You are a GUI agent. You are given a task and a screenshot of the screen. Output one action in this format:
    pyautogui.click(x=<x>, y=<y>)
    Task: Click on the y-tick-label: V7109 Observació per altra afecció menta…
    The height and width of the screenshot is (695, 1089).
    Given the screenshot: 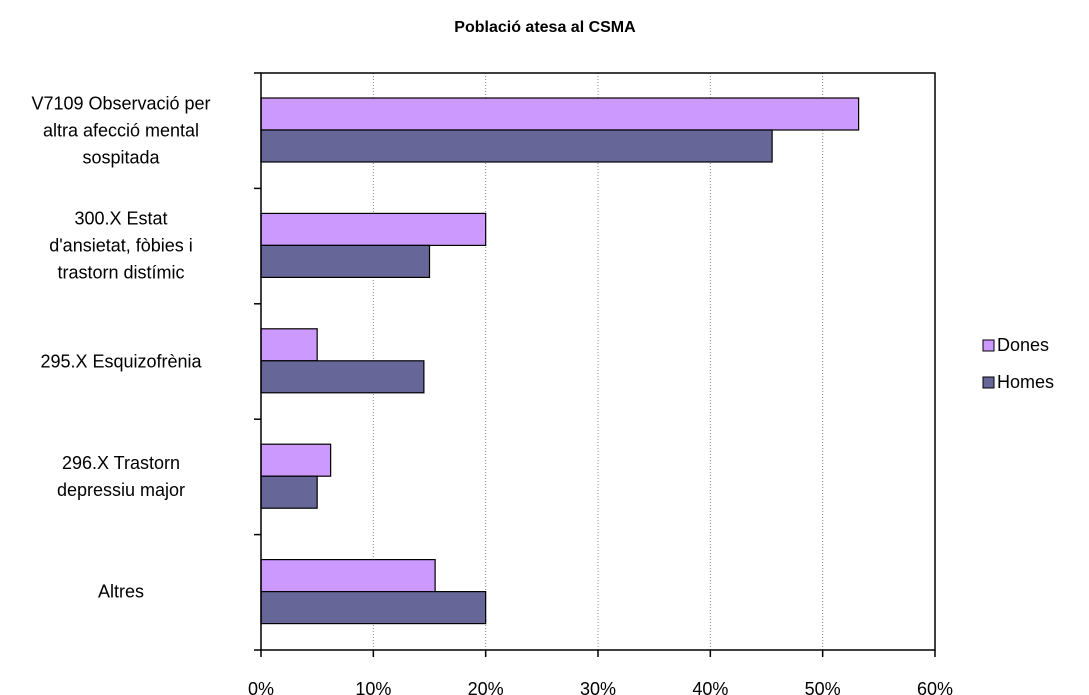 What is the action you would take?
    pyautogui.click(x=121, y=130)
    